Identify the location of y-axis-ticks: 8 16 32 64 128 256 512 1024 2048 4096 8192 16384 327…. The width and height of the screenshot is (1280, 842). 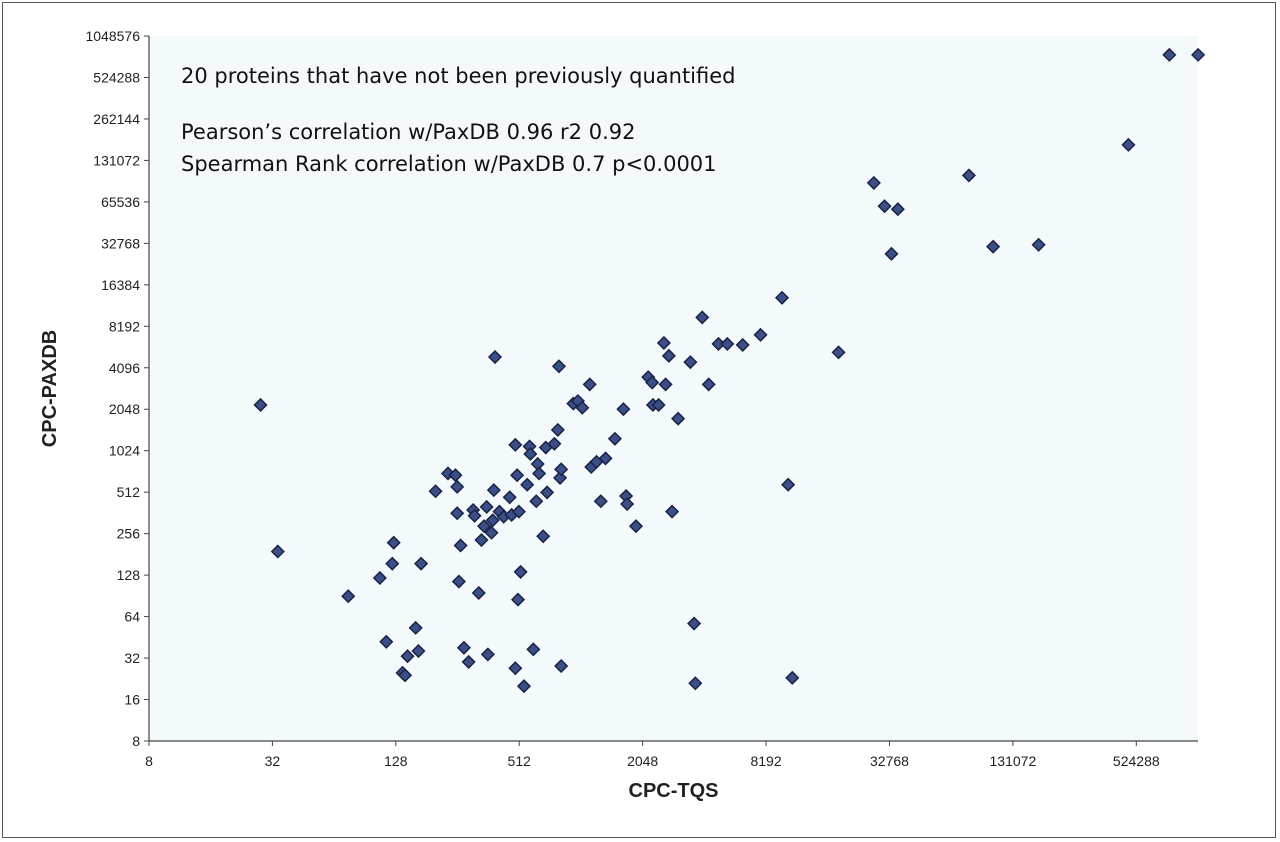
(117, 388).